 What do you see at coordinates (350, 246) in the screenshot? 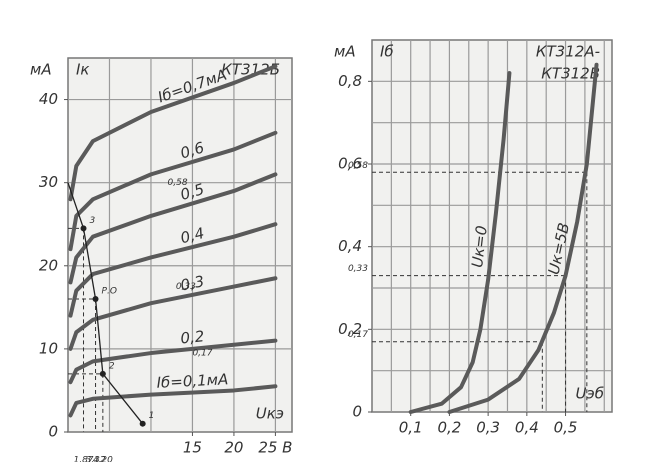
I see `y-tick-label: 0,4` at bounding box center [350, 246].